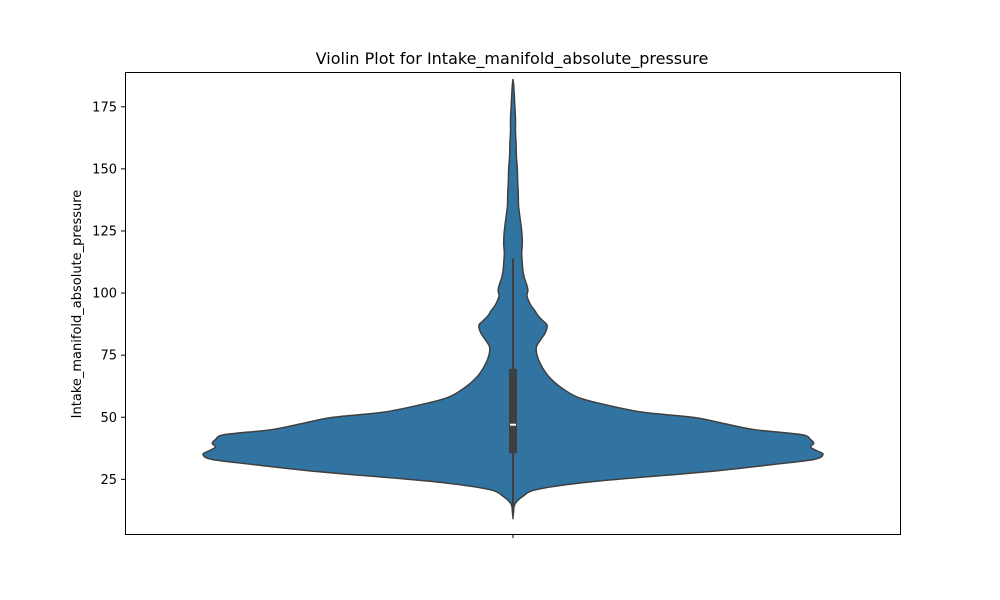 The width and height of the screenshot is (1000, 600). I want to click on y-axis-ticks: 25 50 75 100 125 150 175, so click(108, 294).